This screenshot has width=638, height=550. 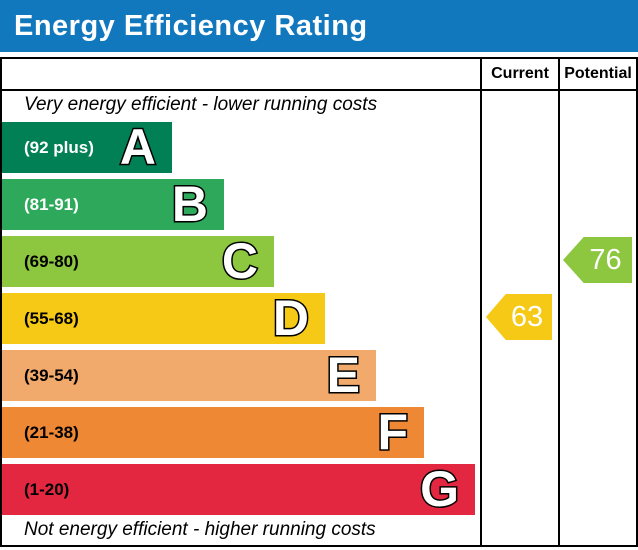 I want to click on potential-rating-value: 76, so click(x=605, y=259).